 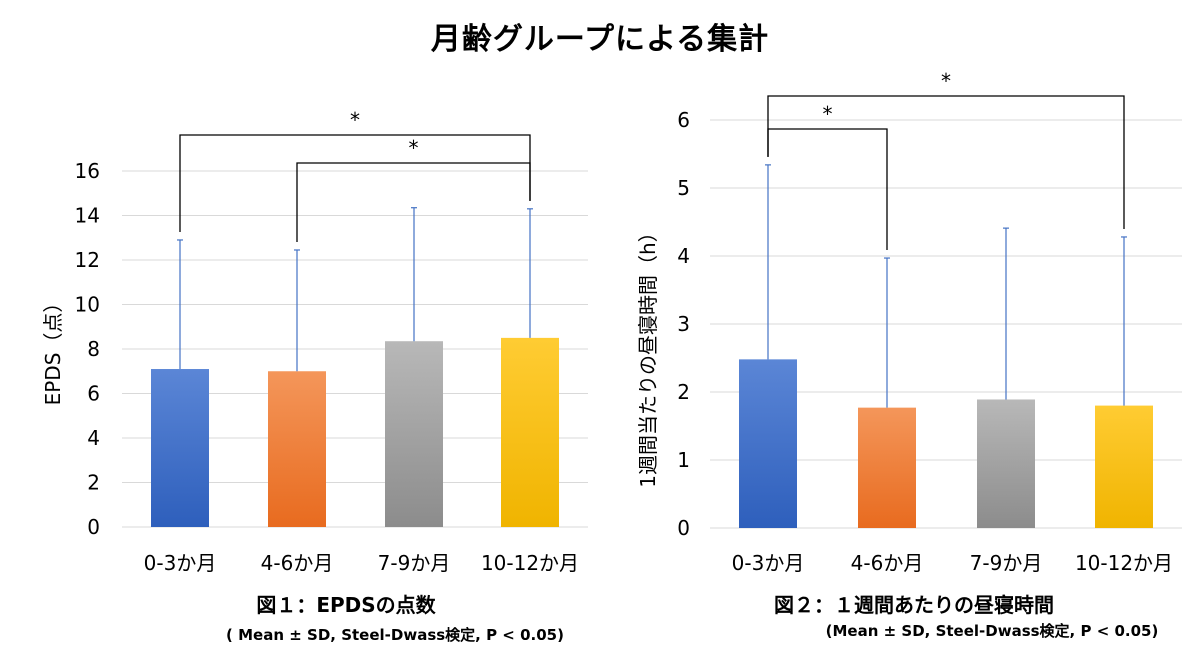 I want to click on y-tick-label: 14, so click(x=87, y=216).